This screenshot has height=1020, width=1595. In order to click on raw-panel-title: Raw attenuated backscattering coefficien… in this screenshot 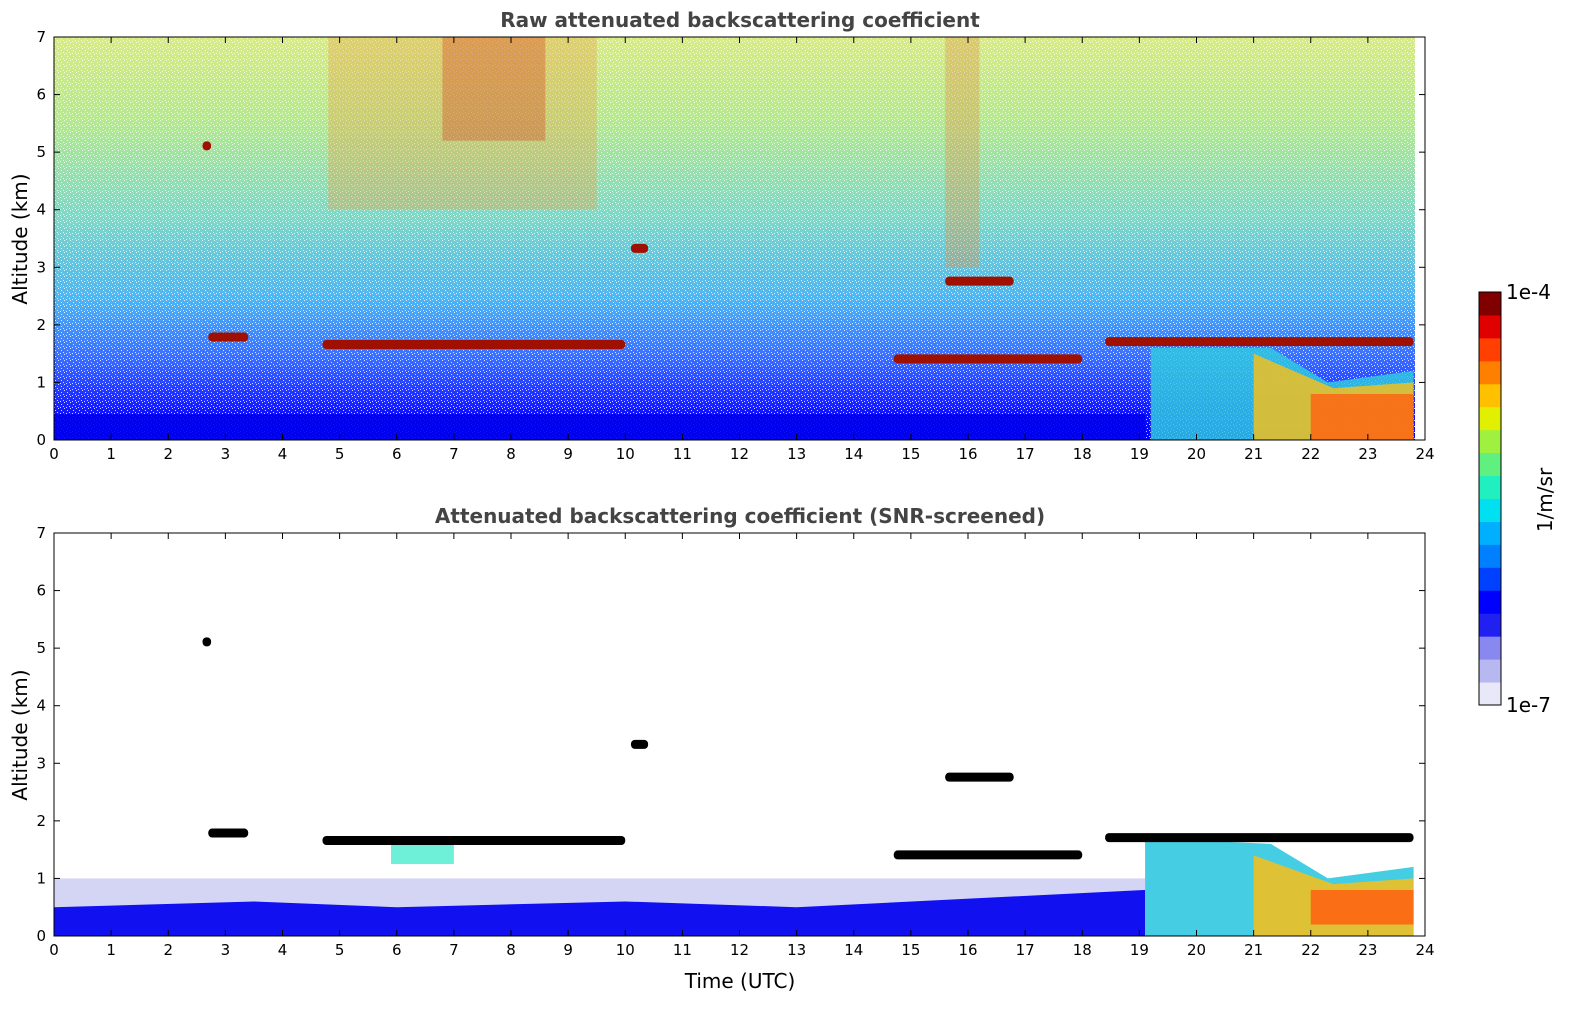, I will do `click(740, 20)`.